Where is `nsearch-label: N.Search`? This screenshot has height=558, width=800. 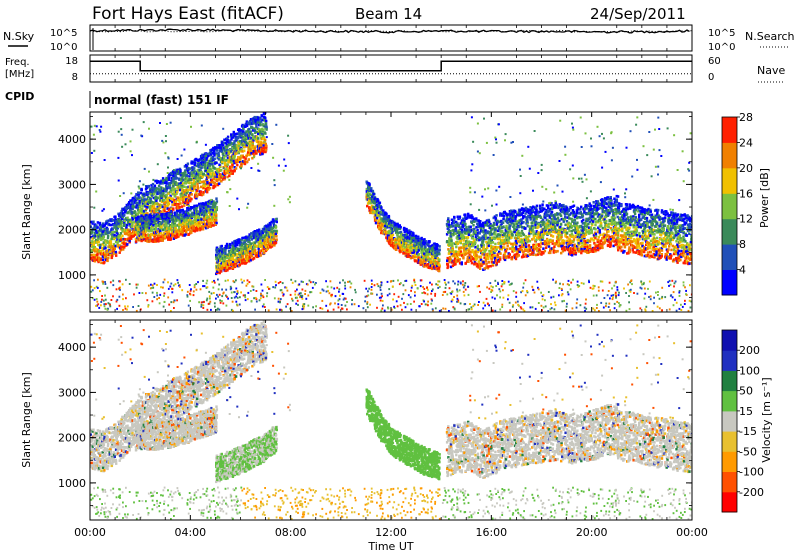 nsearch-label: N.Search is located at coordinates (770, 36).